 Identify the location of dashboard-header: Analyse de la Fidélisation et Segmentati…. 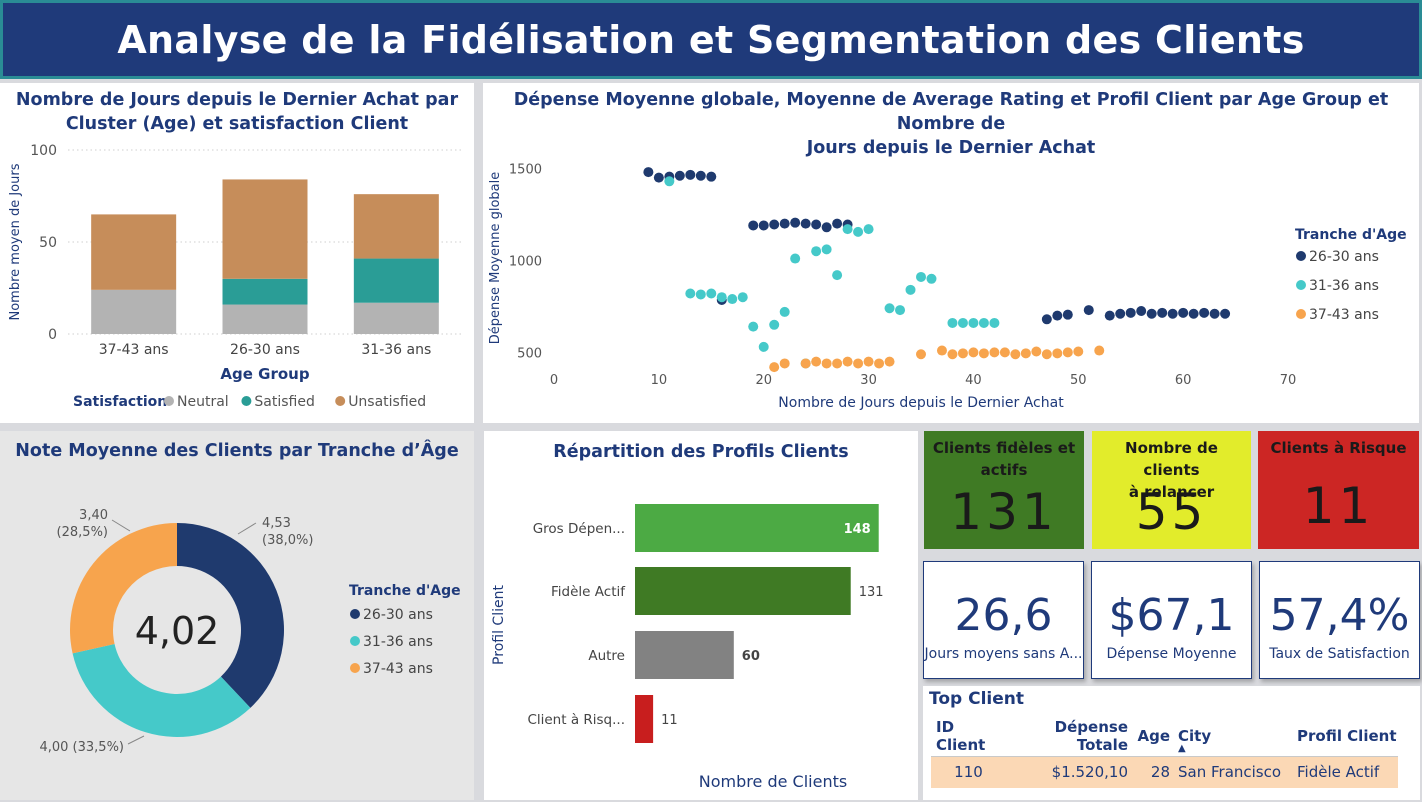
(711, 39).